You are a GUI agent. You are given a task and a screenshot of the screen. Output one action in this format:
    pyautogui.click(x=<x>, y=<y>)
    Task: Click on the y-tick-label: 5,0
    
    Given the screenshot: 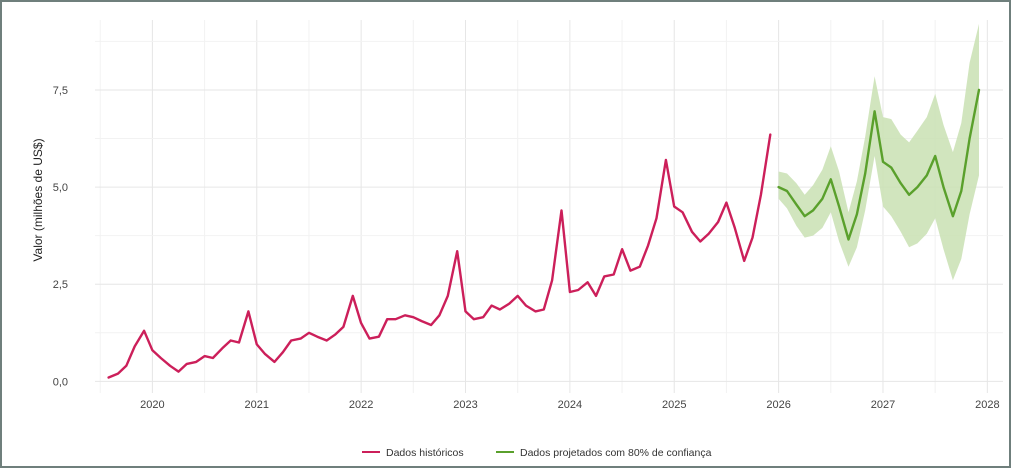 What is the action you would take?
    pyautogui.click(x=60, y=188)
    